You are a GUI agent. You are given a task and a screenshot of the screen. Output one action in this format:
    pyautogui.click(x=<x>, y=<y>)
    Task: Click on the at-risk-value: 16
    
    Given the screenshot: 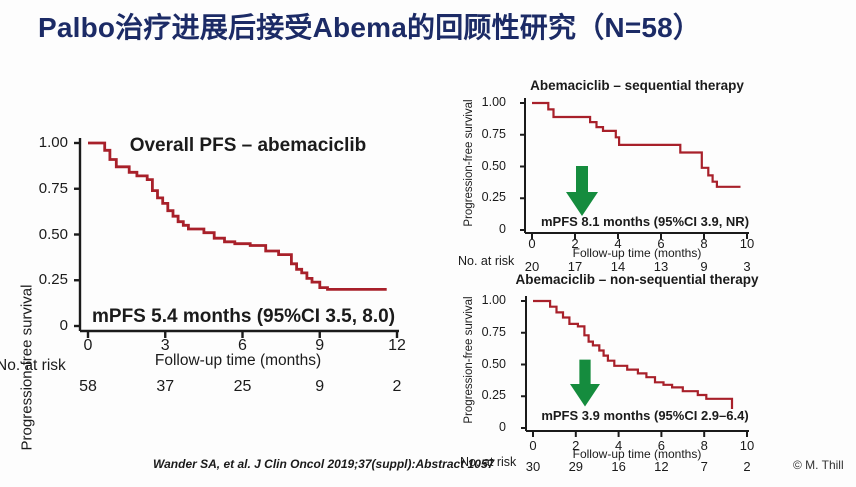 What is the action you would take?
    pyautogui.click(x=618, y=466)
    